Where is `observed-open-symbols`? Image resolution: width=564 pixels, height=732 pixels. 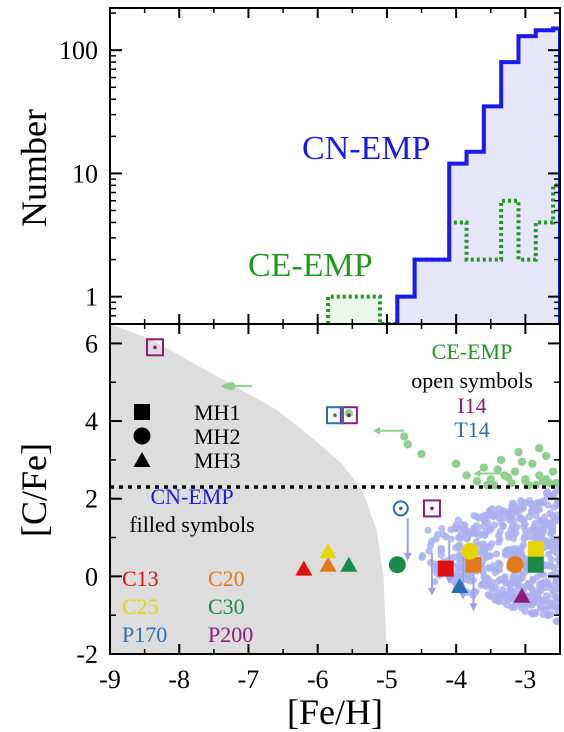 observed-open-symbols is located at coordinates (293, 428).